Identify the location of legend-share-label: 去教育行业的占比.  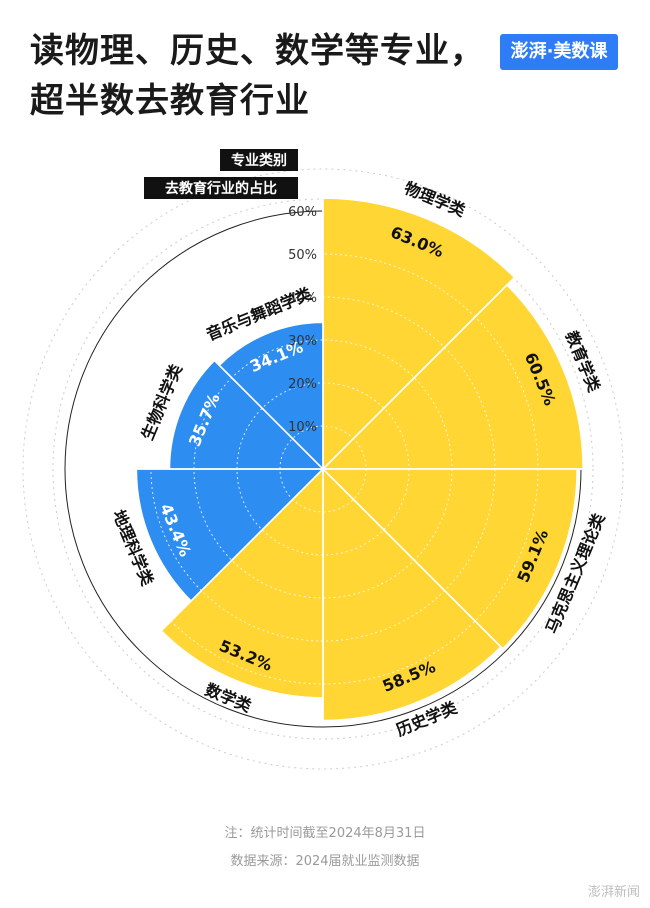
(221, 188).